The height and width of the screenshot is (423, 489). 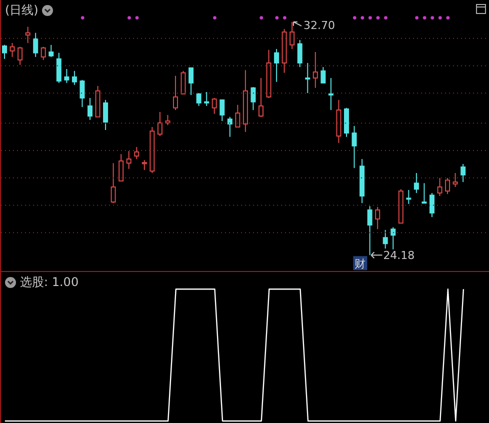 I want to click on annotation: 财, so click(x=360, y=264).